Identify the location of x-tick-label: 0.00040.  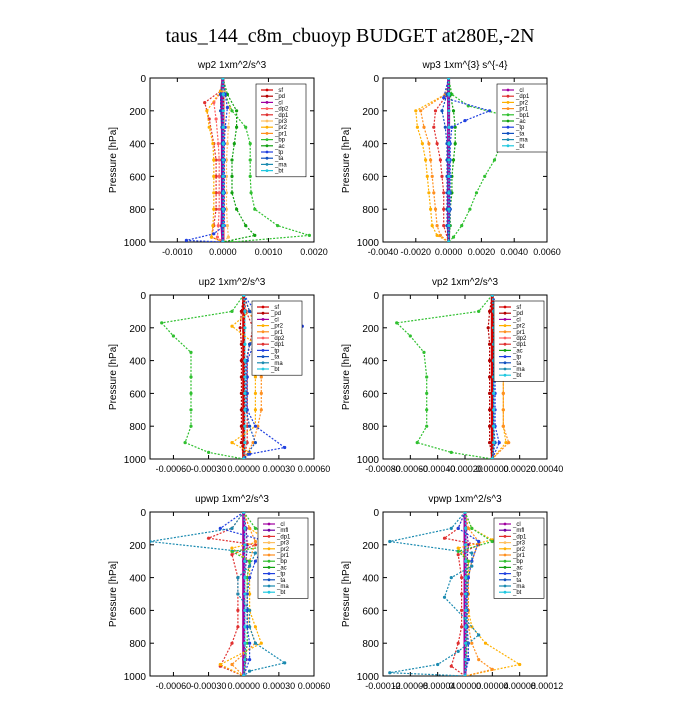
(547, 469).